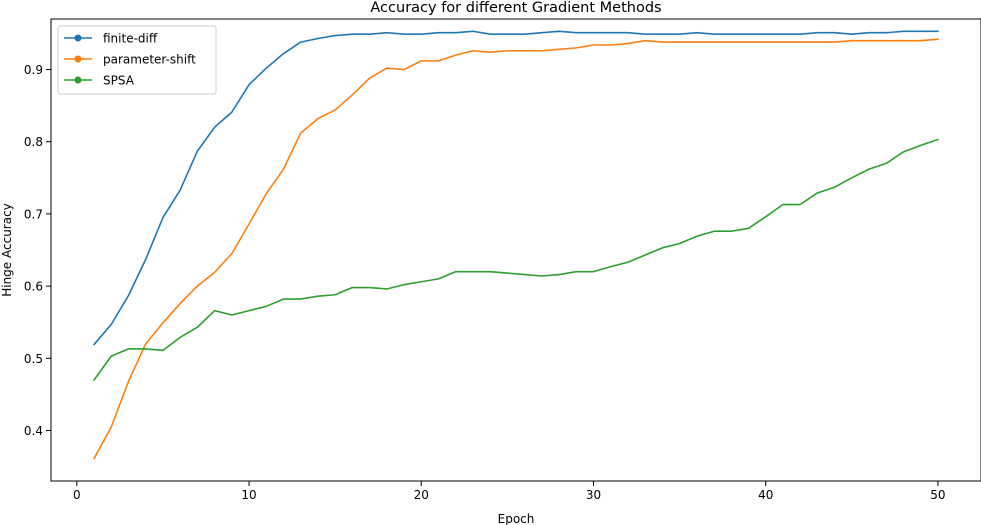  Describe the element at coordinates (33, 70) in the screenshot. I see `y-tick-label: 0.9` at that location.